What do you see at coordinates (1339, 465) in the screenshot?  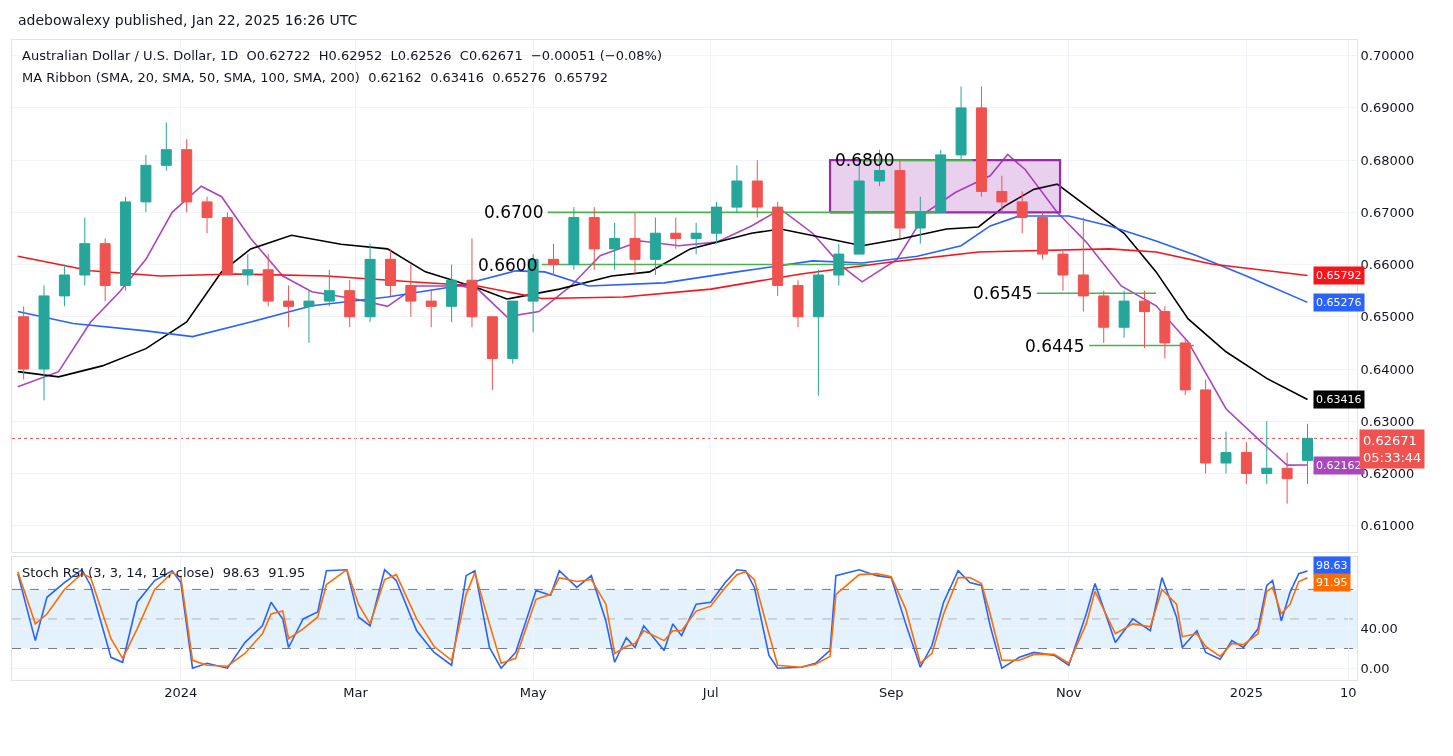 I see `data-label: 0.62162` at bounding box center [1339, 465].